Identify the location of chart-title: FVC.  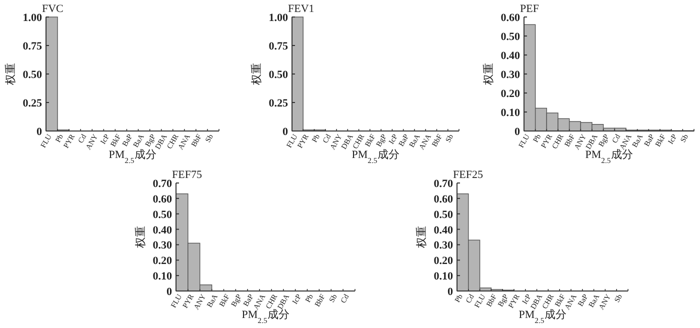
(53, 9).